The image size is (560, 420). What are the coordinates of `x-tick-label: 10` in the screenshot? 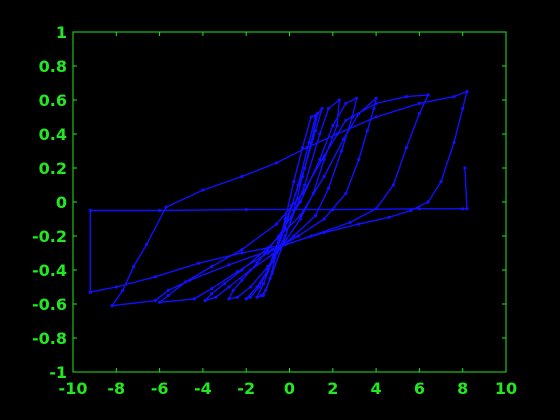 It's located at (506, 388).